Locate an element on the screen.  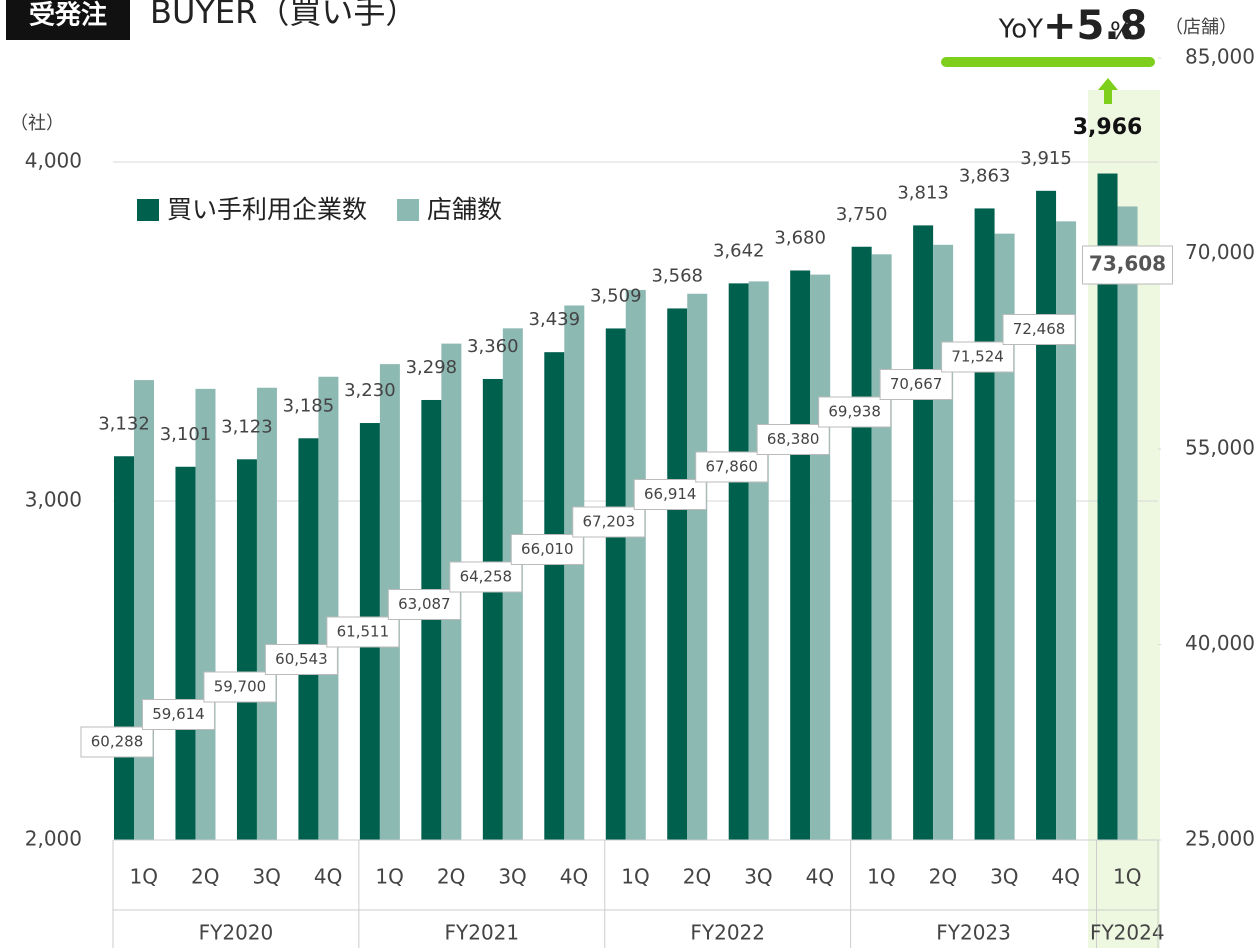
value-label: 64,258 is located at coordinates (486, 577).